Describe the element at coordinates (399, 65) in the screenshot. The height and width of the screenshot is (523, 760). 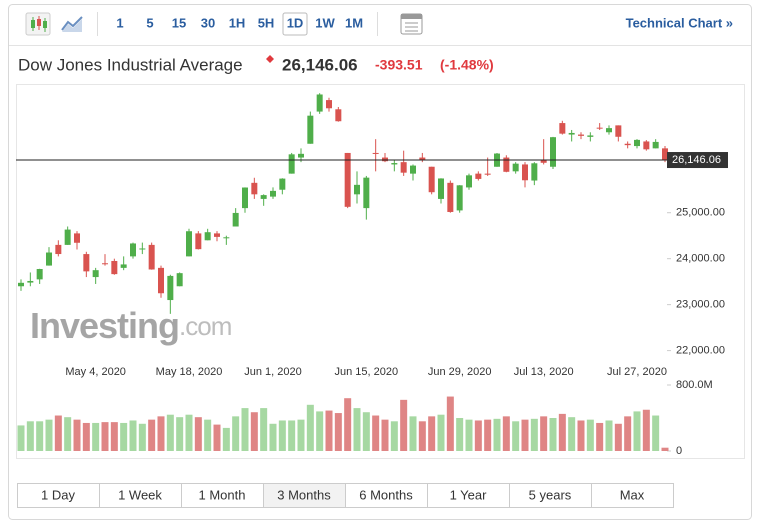
I see `price-change: -393.51` at that location.